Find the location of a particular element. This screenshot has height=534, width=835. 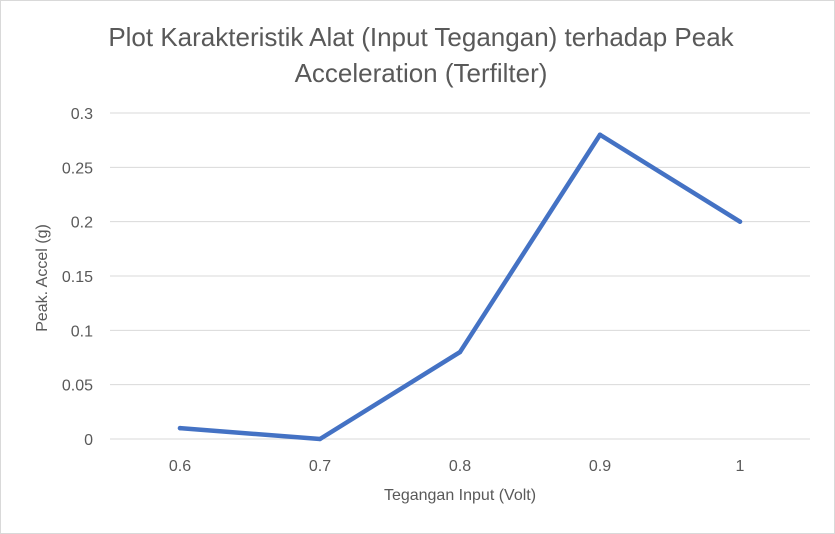

y-tick-label: 0.25 is located at coordinates (77, 168).